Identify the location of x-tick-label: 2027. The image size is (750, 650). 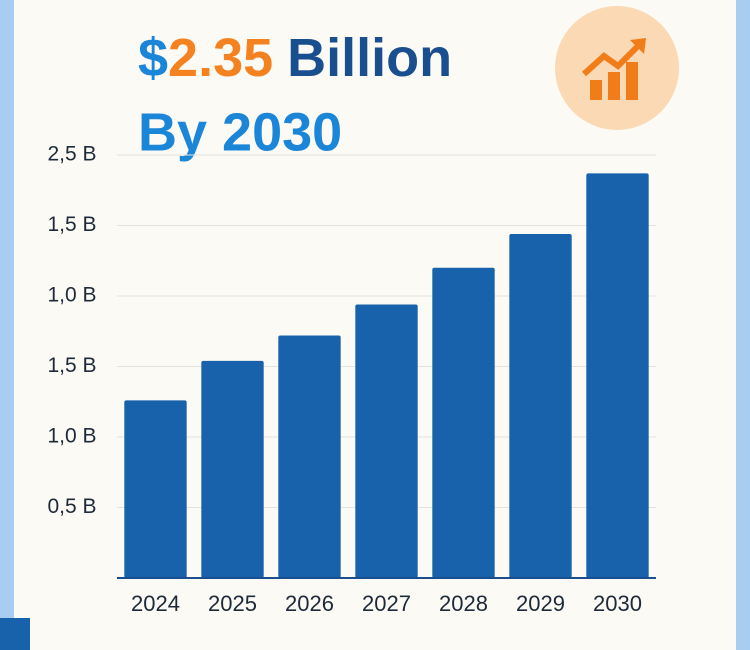
(386, 603).